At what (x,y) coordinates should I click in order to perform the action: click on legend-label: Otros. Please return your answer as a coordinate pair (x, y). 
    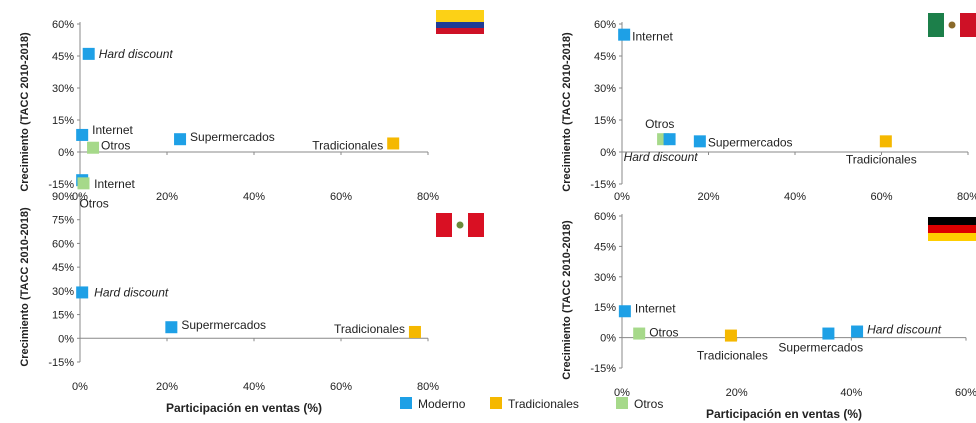
    Looking at the image, I should click on (648, 404).